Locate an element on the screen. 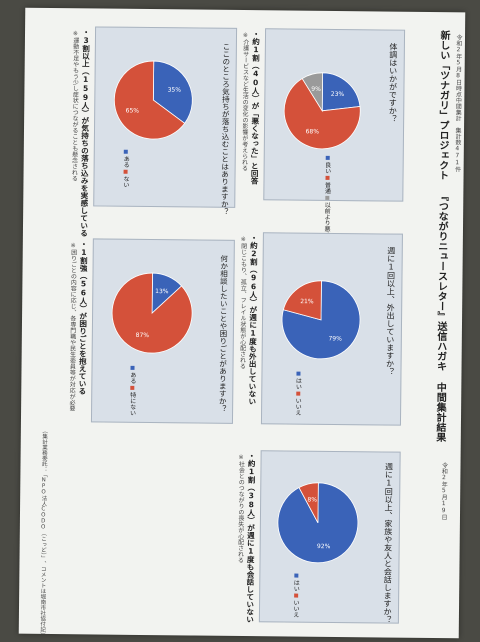 This screenshot has height=642, width=480. panel-note: ※運動不足やもう少し症状につながることも懸念される is located at coordinates (74, 106).